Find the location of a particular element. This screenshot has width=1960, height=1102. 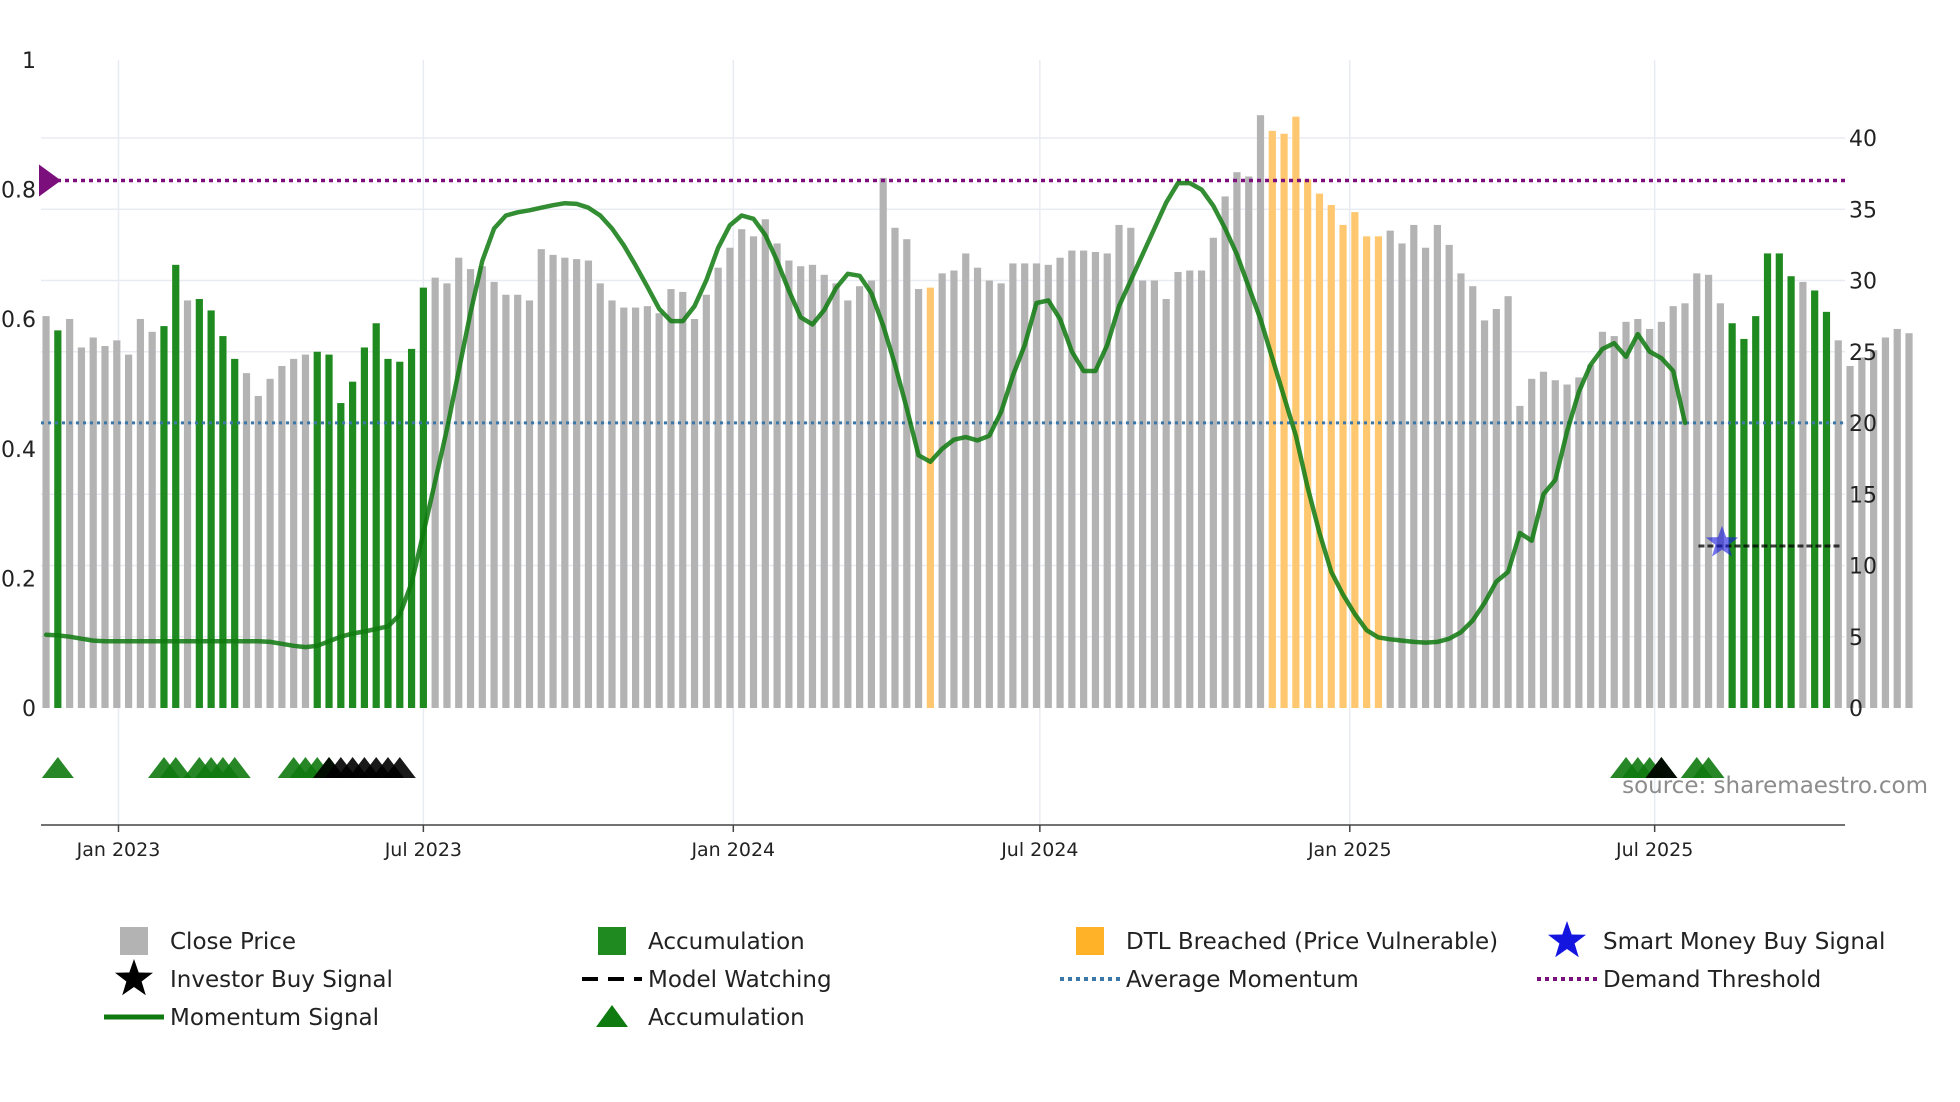

x-tick-label: Jan 2025 is located at coordinates (1349, 850).